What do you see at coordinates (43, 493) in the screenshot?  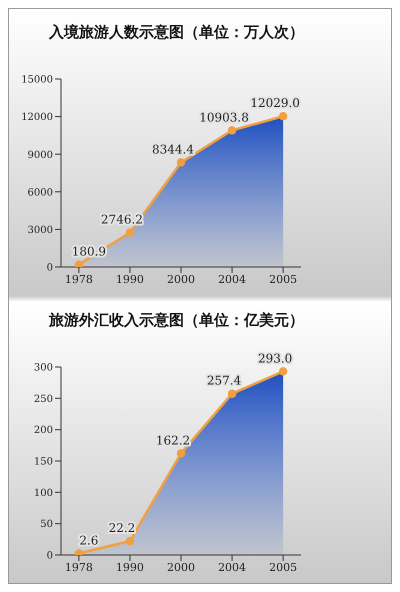 I see `y-tick-label: 100` at bounding box center [43, 493].